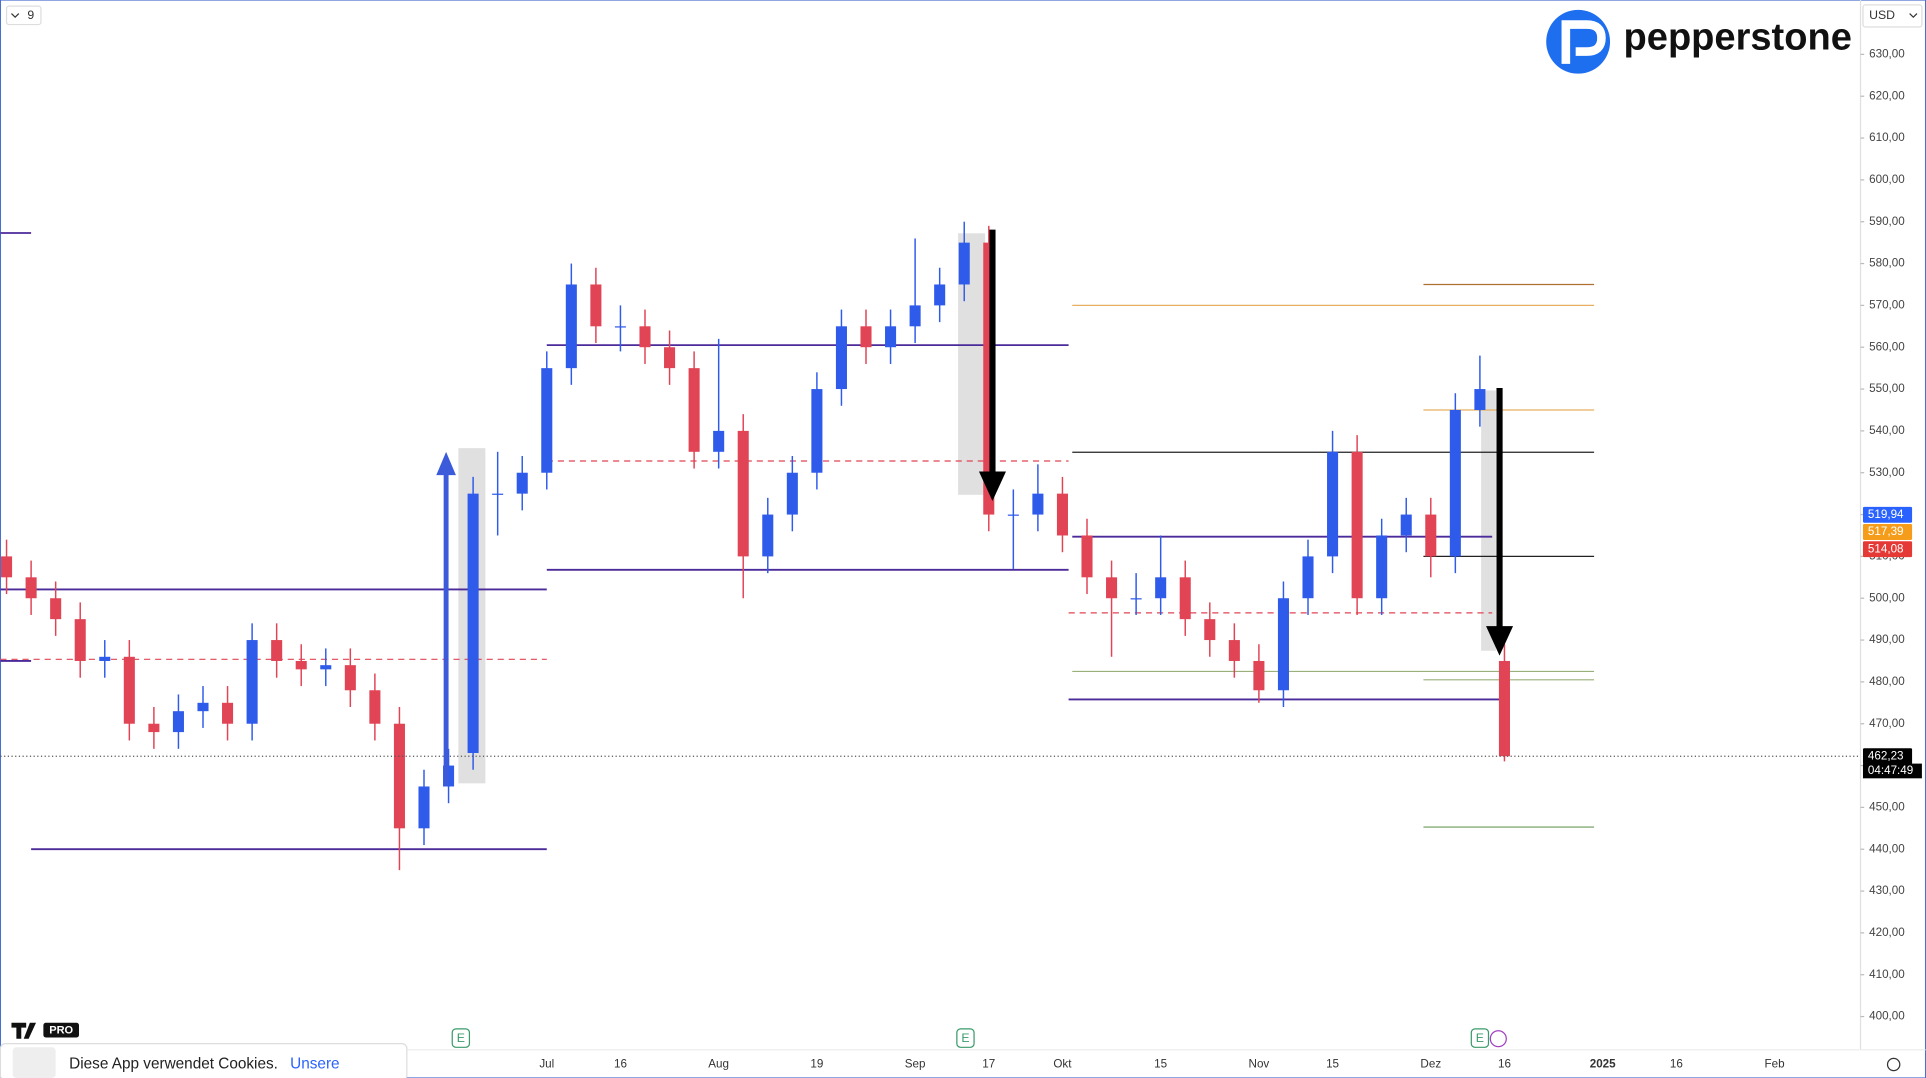 Image resolution: width=1926 pixels, height=1078 pixels. I want to click on y-tick-label: 540,00, so click(1887, 430).